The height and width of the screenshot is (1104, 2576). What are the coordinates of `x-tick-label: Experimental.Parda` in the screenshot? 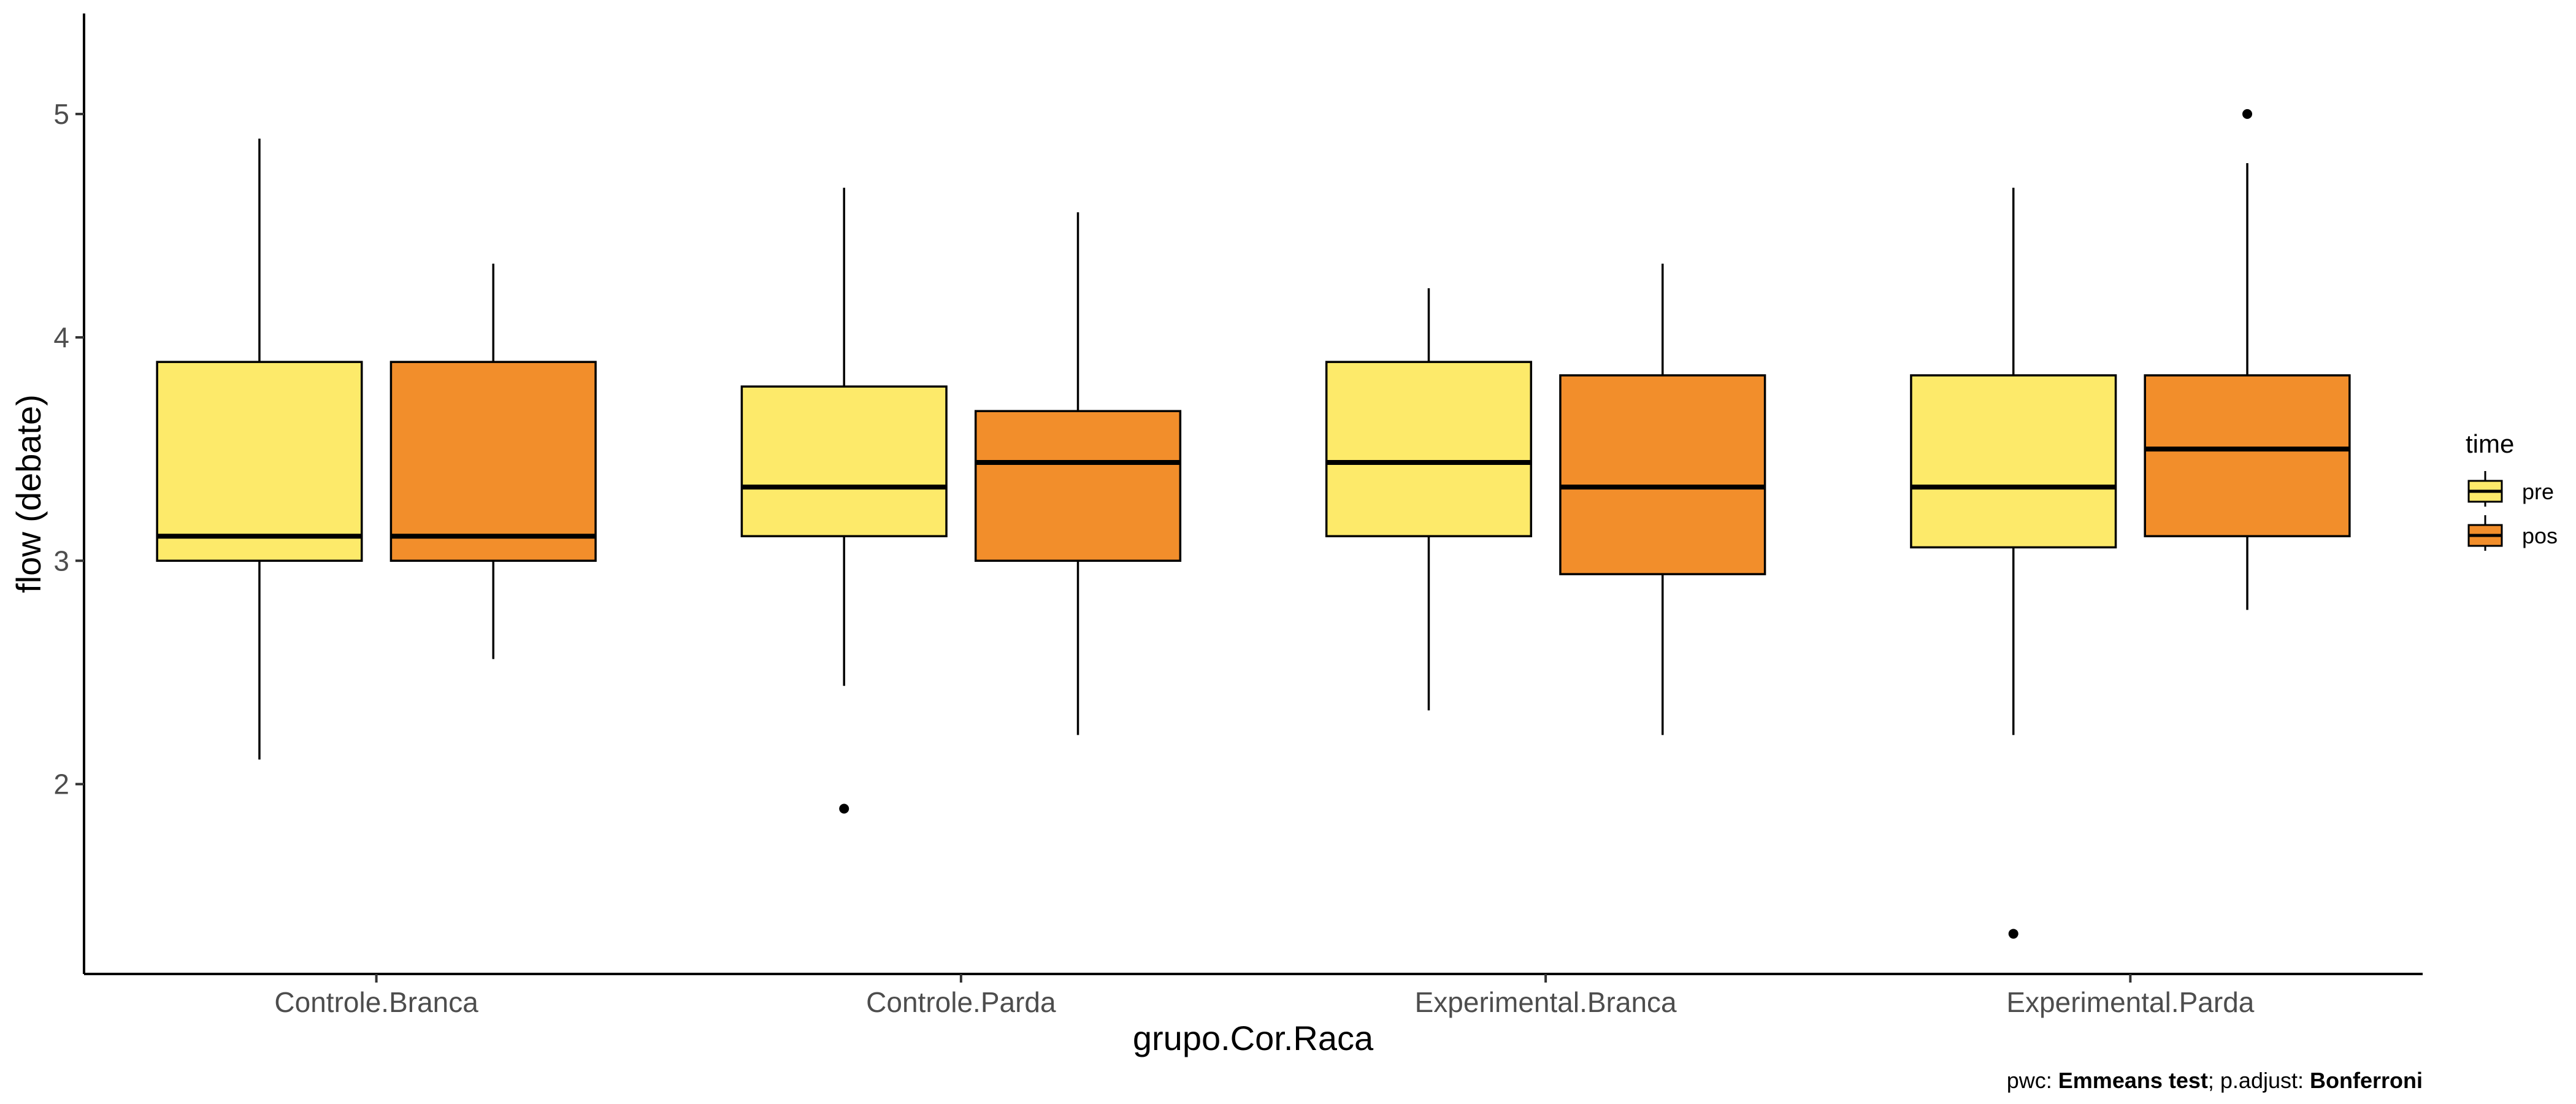 It's located at (2130, 1002).